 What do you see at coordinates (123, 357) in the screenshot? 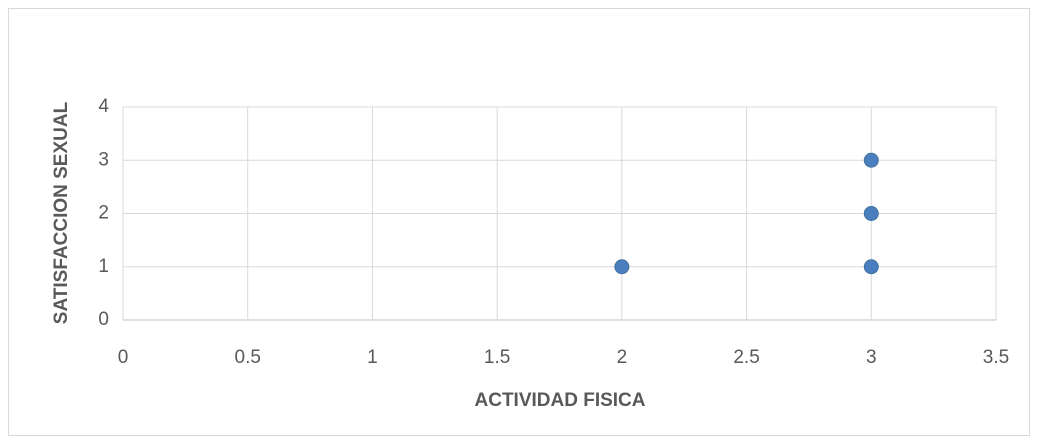
I see `x-tick-label: 0` at bounding box center [123, 357].